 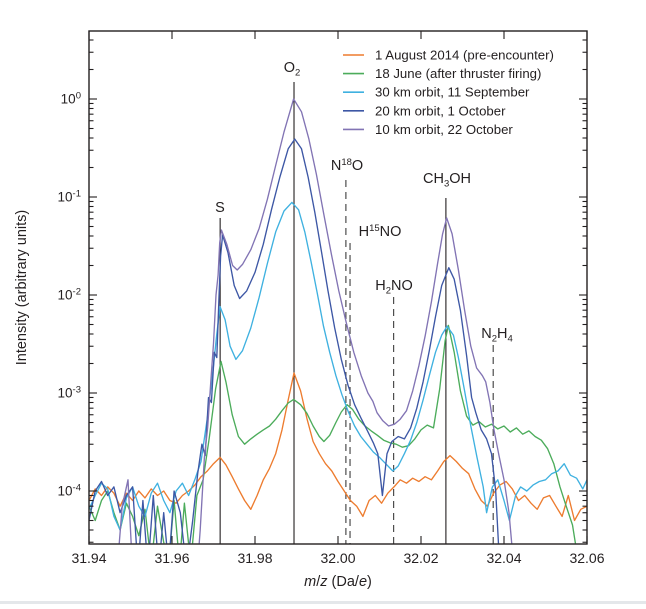 I want to click on svg-text: 32.04, so click(x=503, y=558).